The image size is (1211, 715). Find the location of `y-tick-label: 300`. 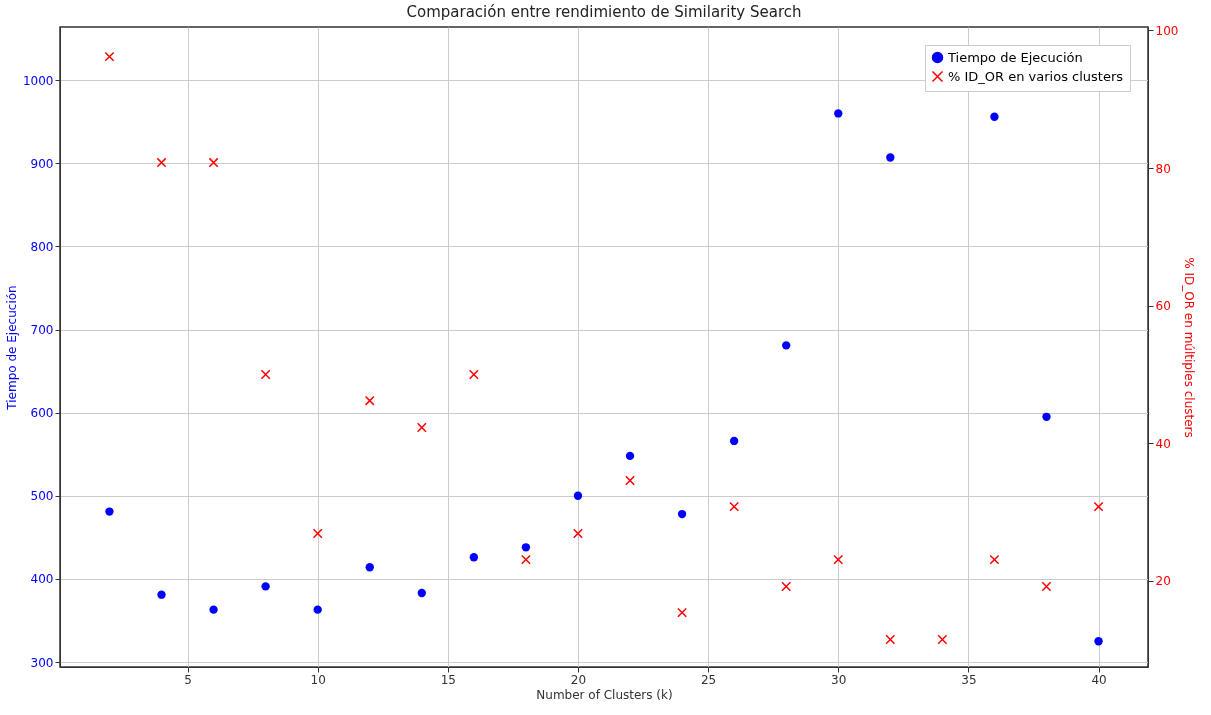

y-tick-label: 300 is located at coordinates (42, 662).